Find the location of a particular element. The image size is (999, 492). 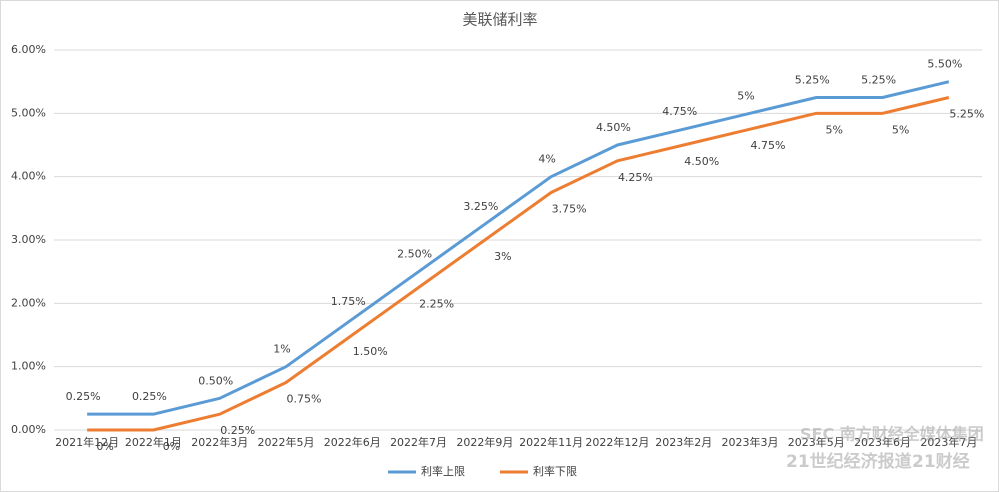

chart-title: 美联储利率 is located at coordinates (499, 20).